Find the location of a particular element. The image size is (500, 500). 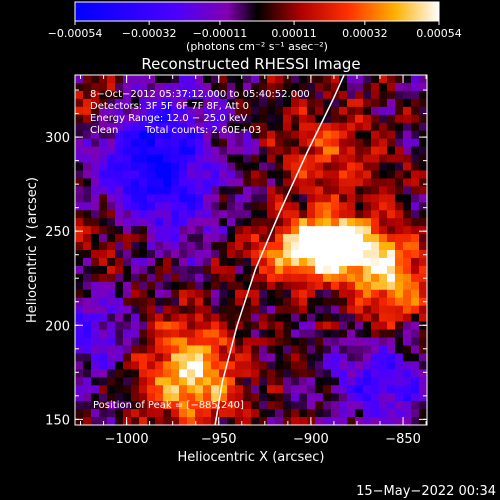

colorbar-tick-label: −0.00032 is located at coordinates (149, 33).